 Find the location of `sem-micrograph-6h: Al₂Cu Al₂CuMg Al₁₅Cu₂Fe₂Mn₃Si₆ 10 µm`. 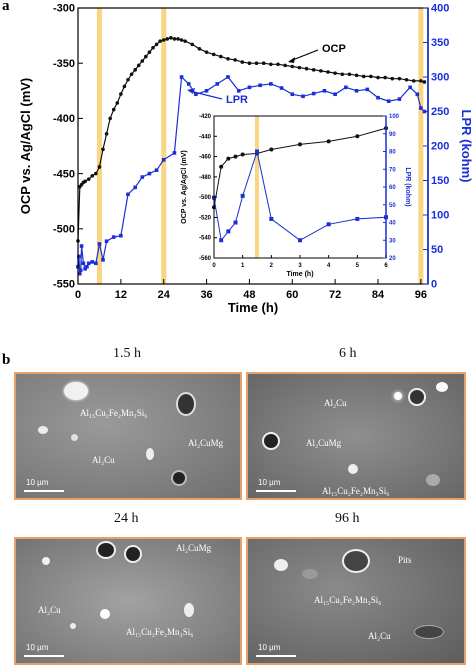

sem-micrograph-6h: Al₂Cu Al₂CuMg Al₁₅Cu₂Fe₂Mn₃Si₆ 10 µm is located at coordinates (356, 436).